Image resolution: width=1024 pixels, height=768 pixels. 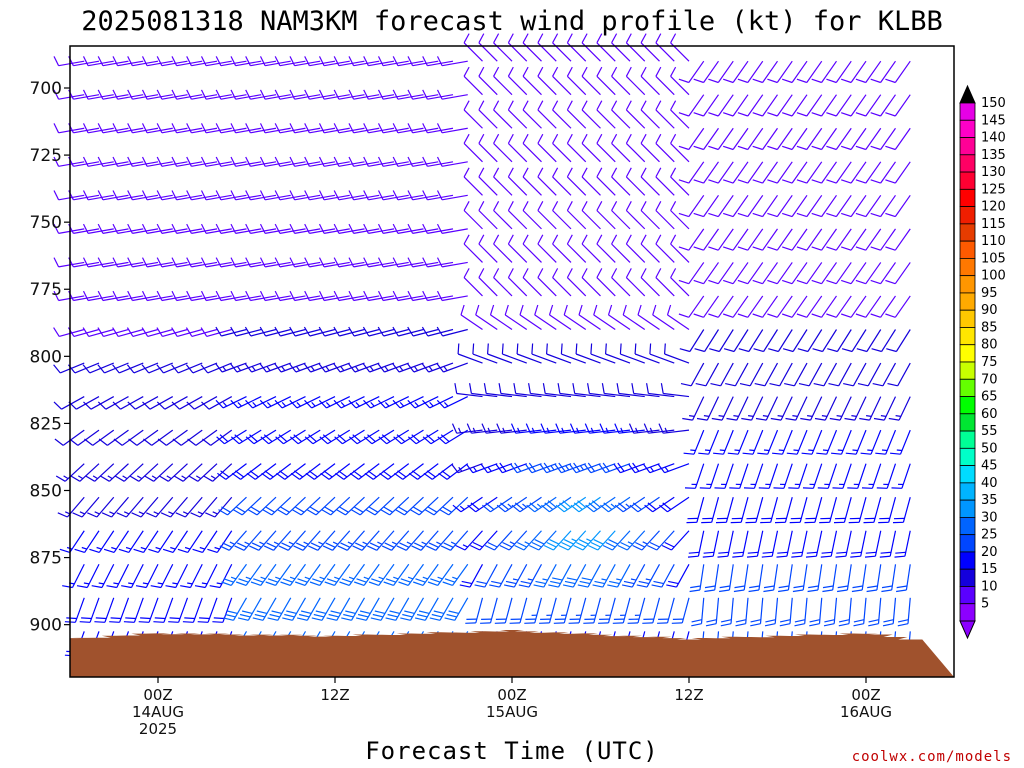 I want to click on y-axis: 700 725 750 775 800 825 850 875 900, so click(x=50, y=357).